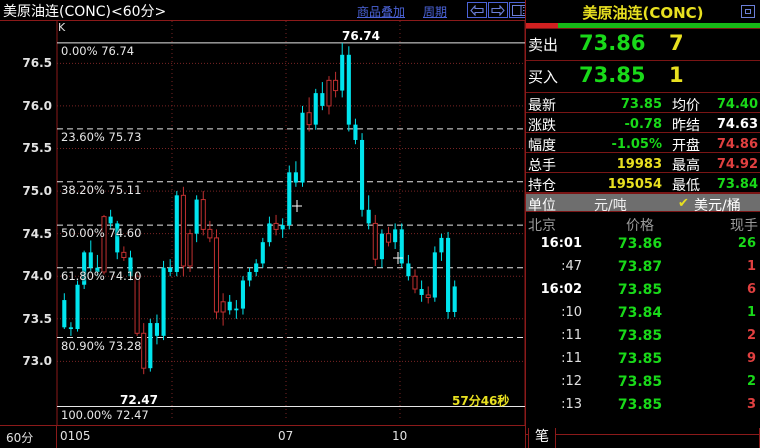 The width and height of the screenshot is (760, 448). What do you see at coordinates (637, 144) in the screenshot?
I see `stat-value-left: -1.05%` at bounding box center [637, 144].